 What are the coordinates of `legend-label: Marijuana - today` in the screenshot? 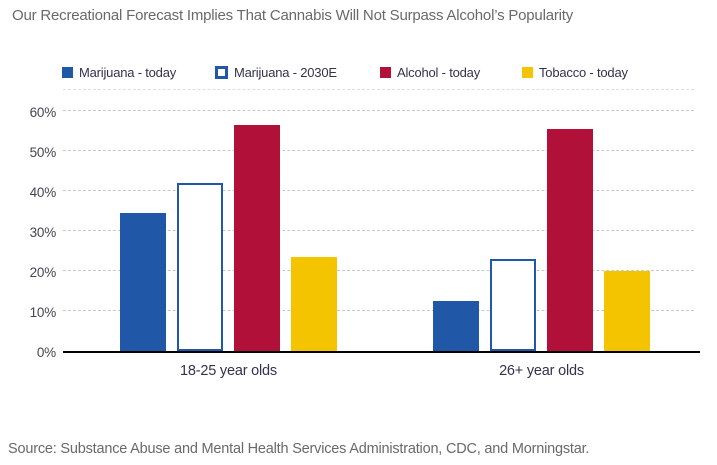 It's located at (128, 72).